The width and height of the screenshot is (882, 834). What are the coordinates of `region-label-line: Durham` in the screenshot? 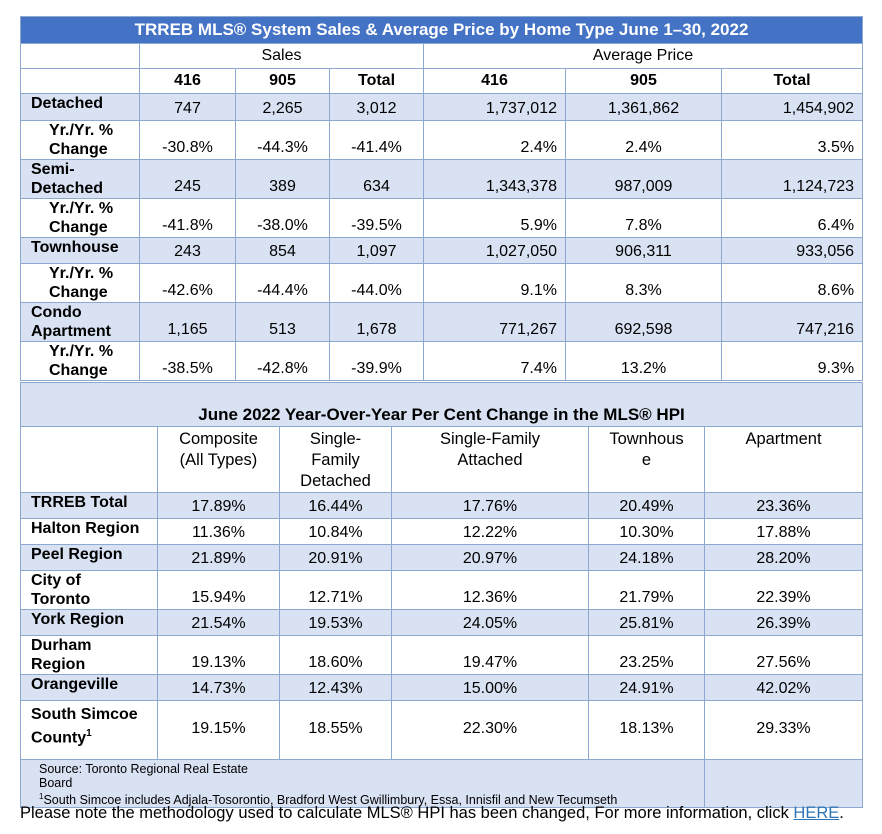 It's located at (91, 646).